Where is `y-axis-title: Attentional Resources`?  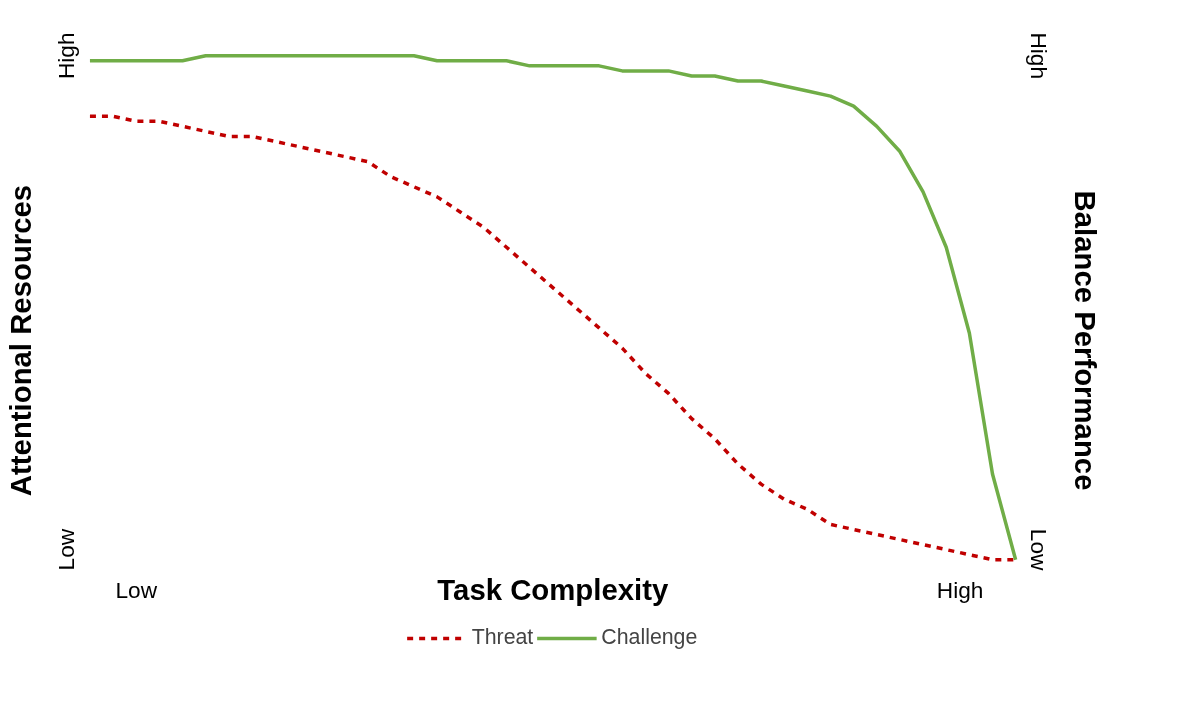
y-axis-title: Attentional Resources is located at coordinates (20, 340).